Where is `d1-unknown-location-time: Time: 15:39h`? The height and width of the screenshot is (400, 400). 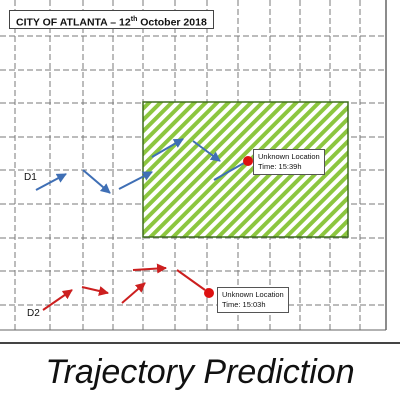
d1-unknown-location-time: Time: 15:39h is located at coordinates (280, 166).